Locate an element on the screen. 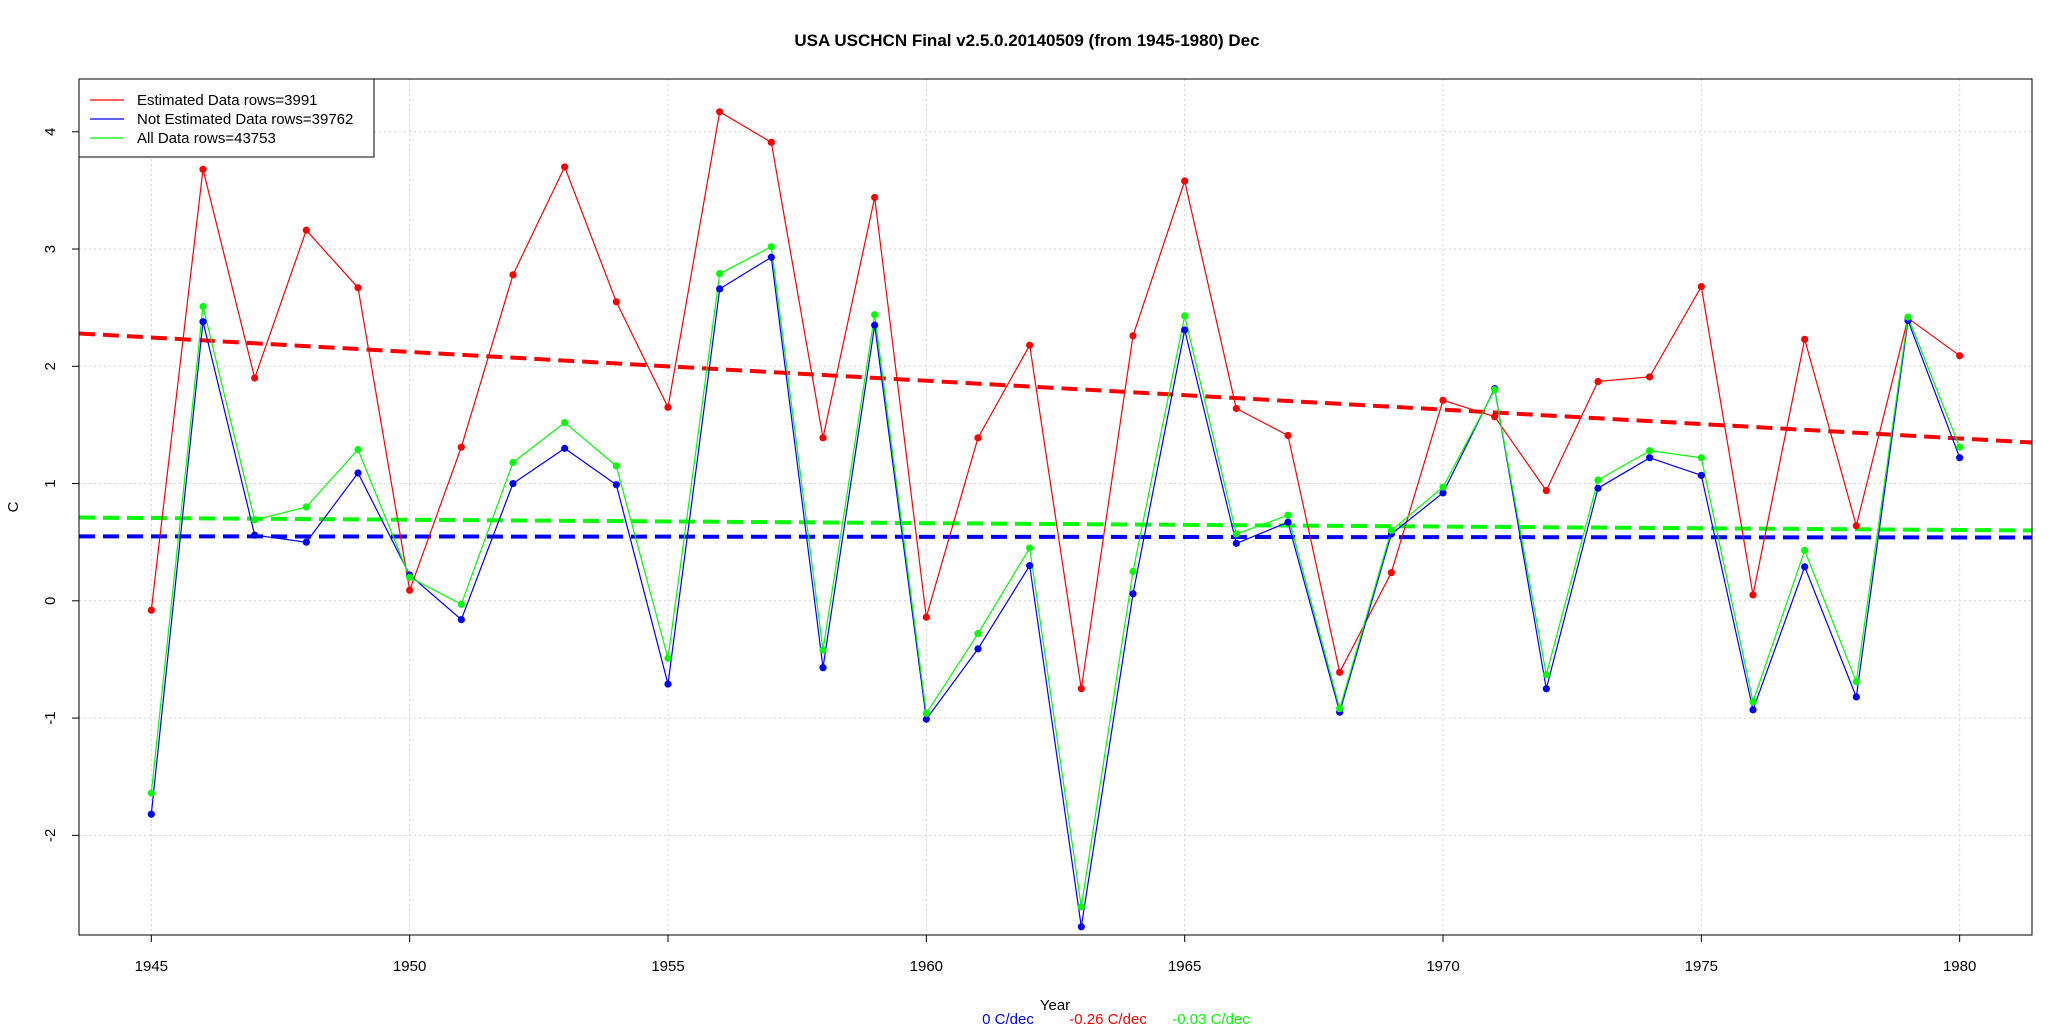  y-tick-label: 0 is located at coordinates (50, 601).